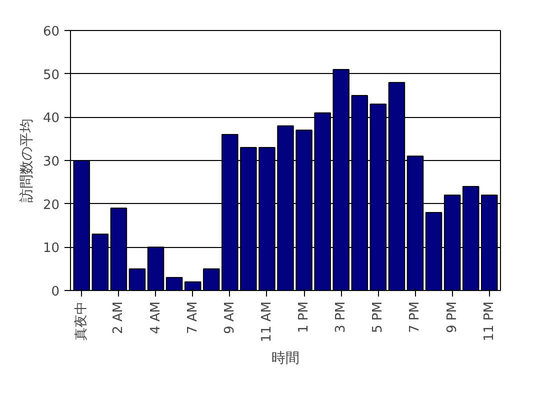 This screenshot has width=548, height=398. I want to click on y-tick-label: 10, so click(51, 248).